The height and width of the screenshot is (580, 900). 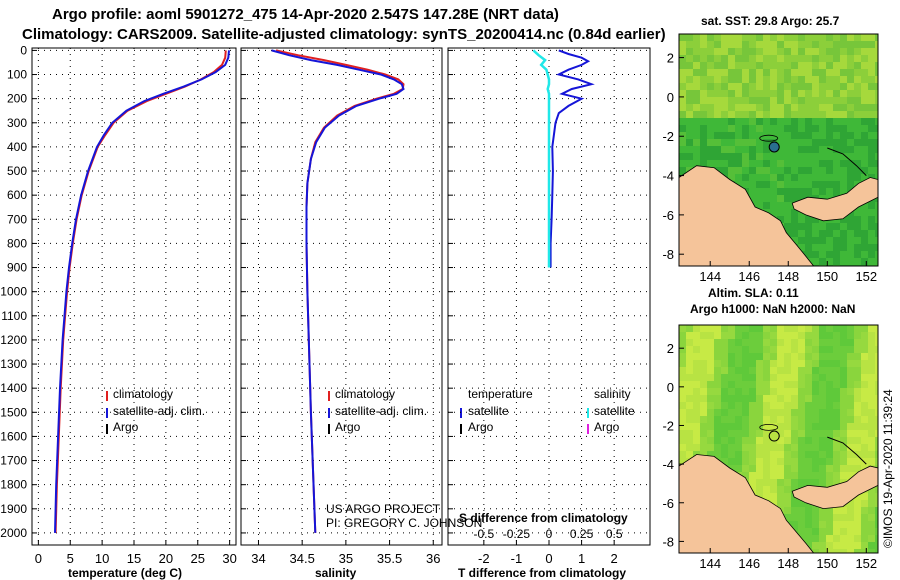 I want to click on ytick-label-17: 1700, so click(x=13, y=461).